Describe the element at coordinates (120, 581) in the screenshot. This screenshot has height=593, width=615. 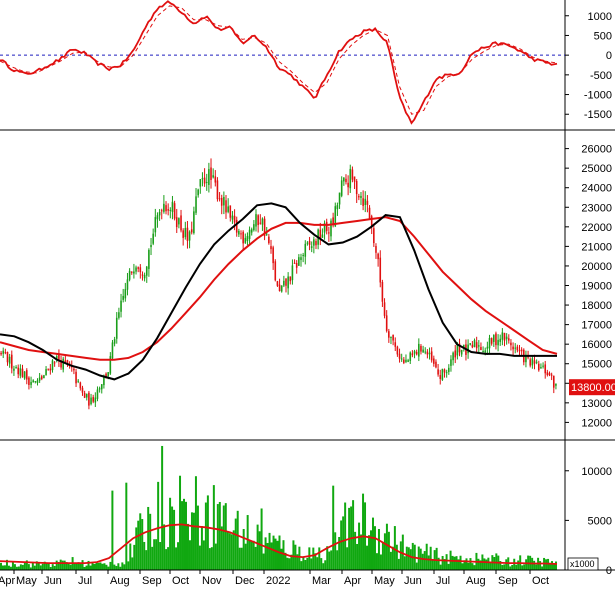
I see `x-tick-label: Aug` at that location.